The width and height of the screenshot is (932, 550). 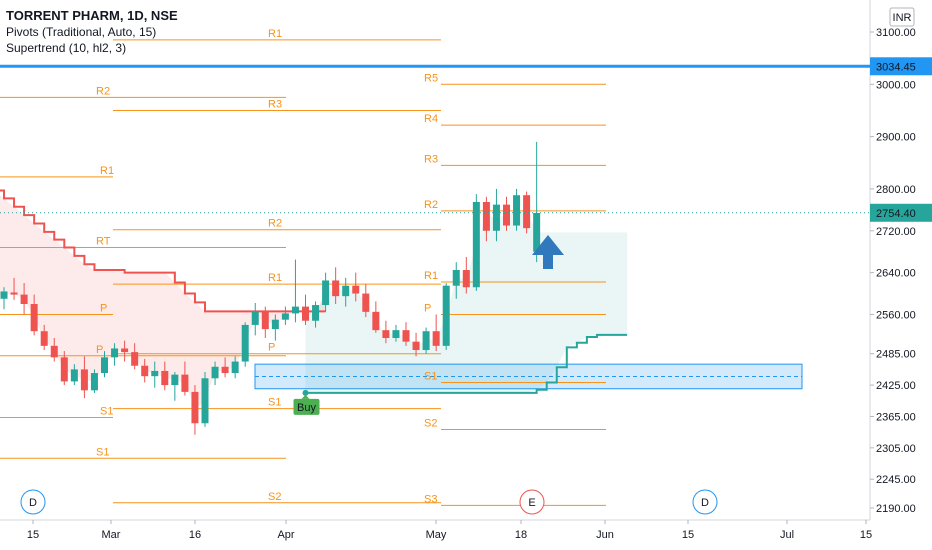 I want to click on y-tick-label: 2190.00, so click(x=896, y=509).